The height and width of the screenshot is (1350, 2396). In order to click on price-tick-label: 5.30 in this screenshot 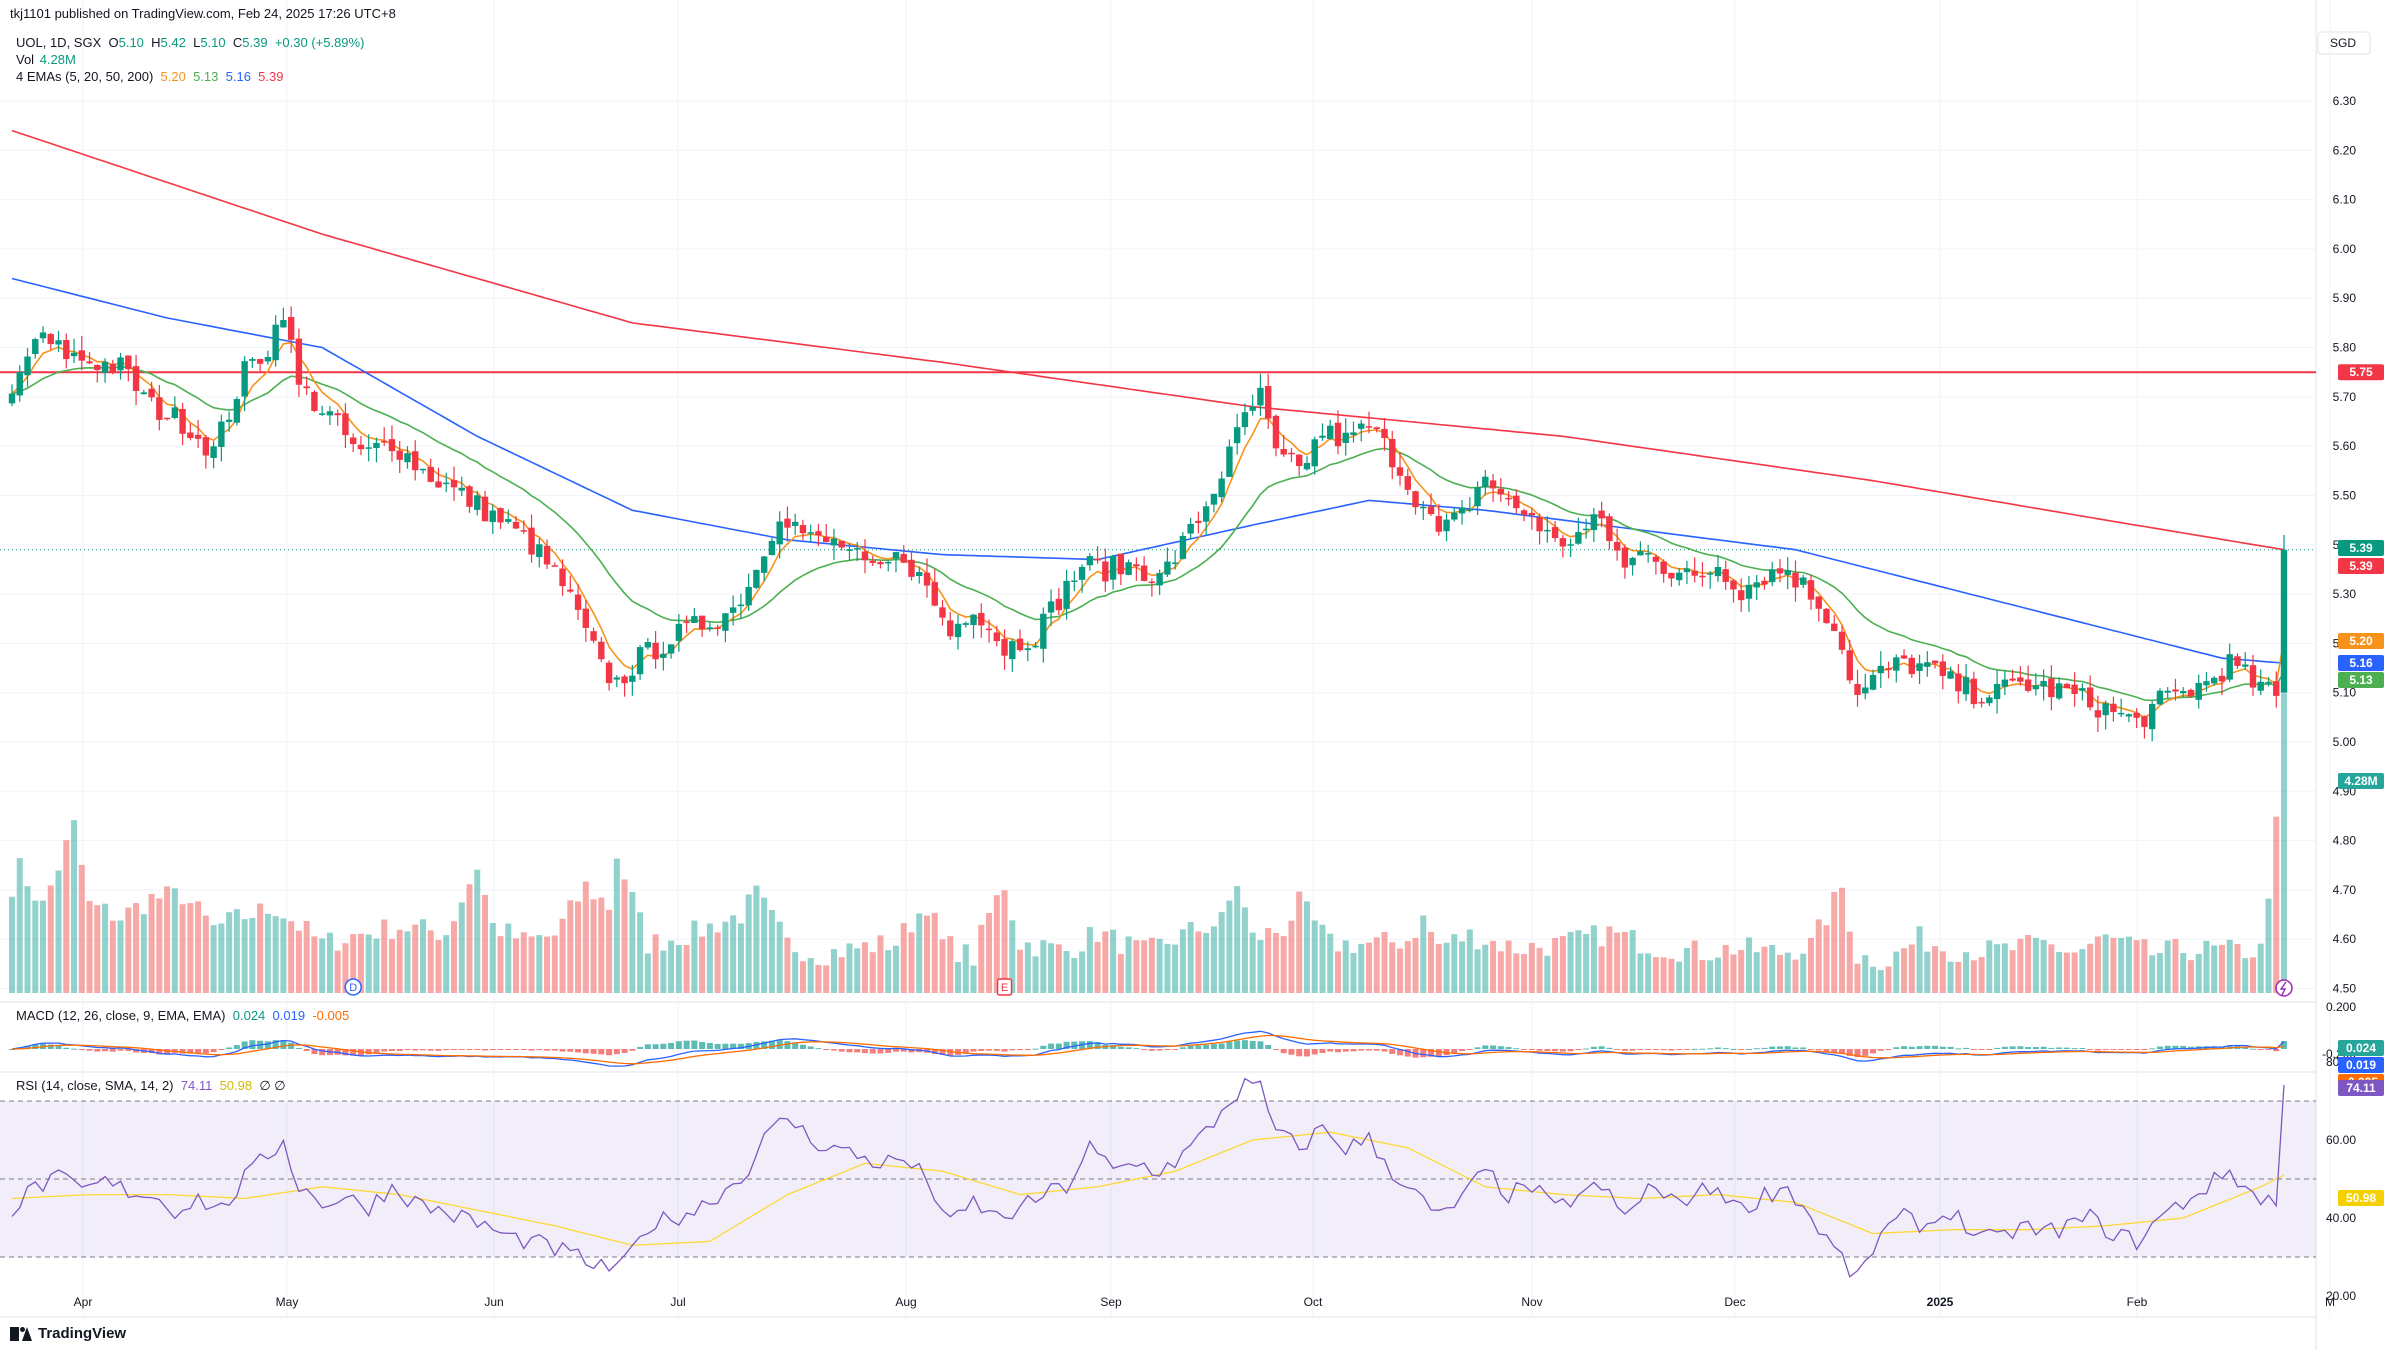, I will do `click(2345, 594)`.